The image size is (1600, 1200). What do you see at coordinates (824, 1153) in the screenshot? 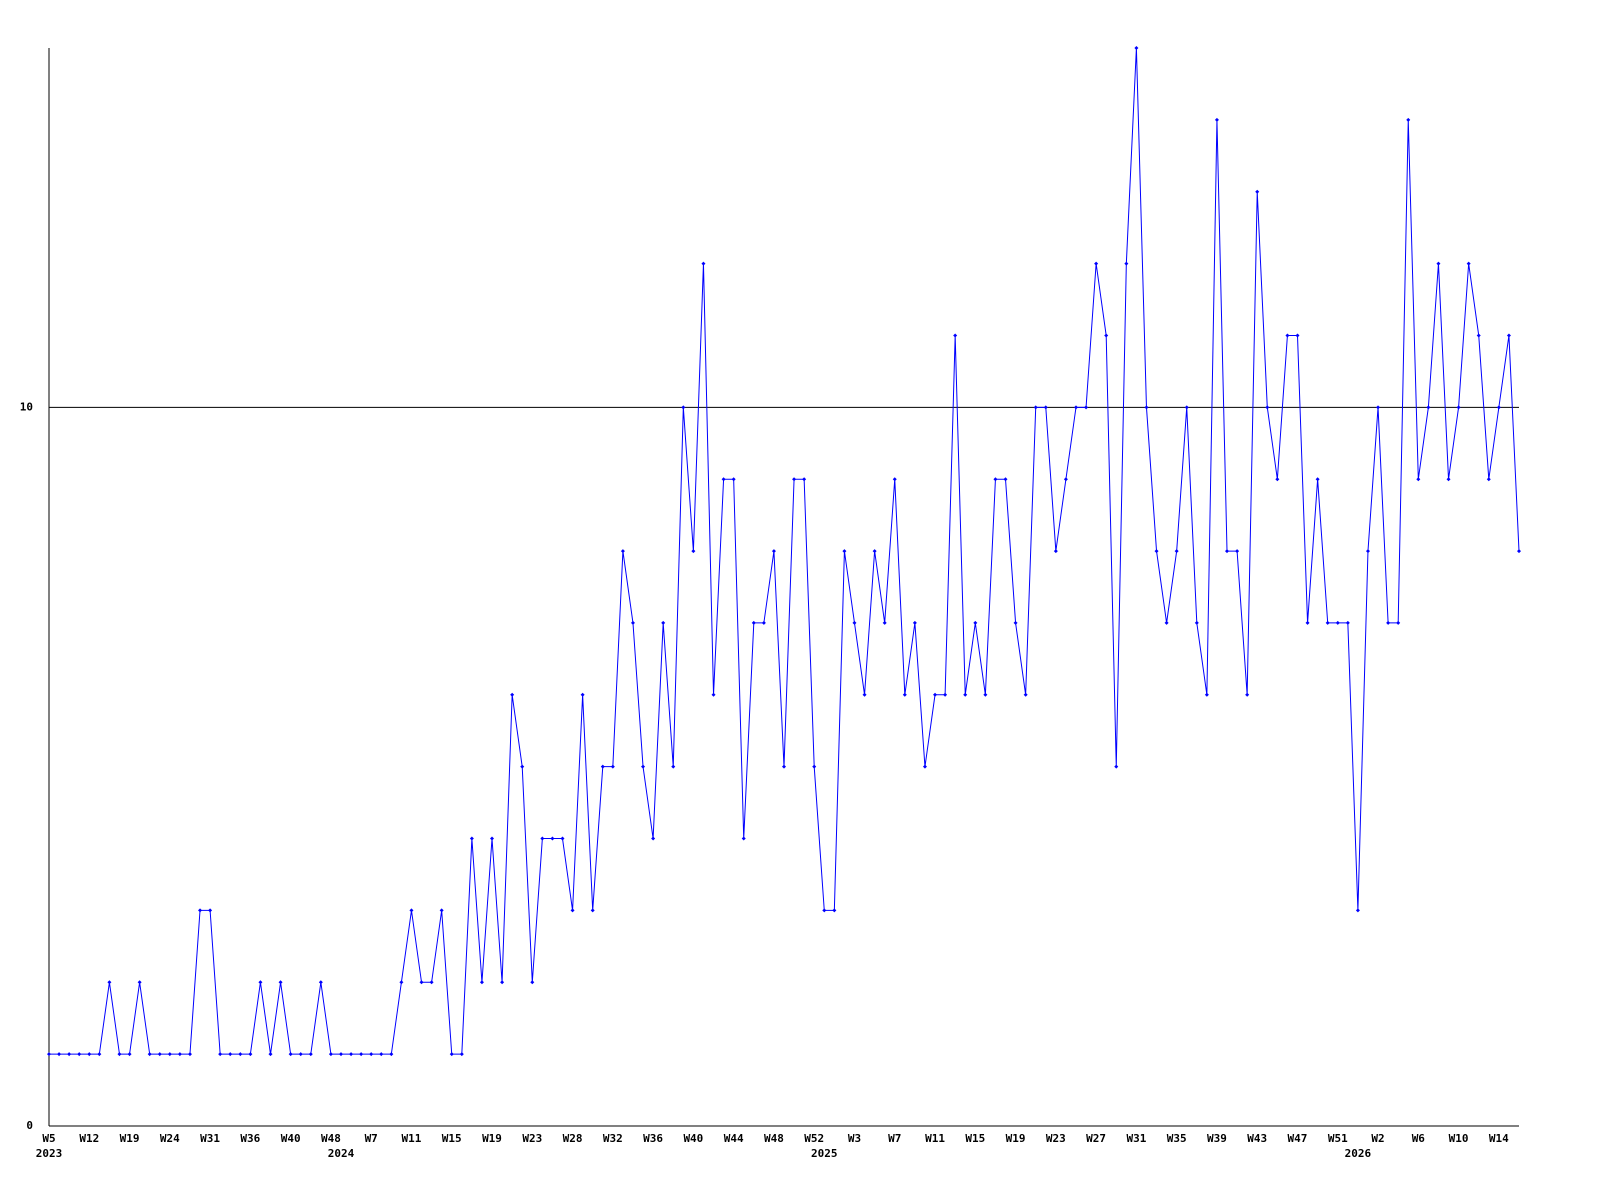
I see `x-year-label: 2025` at bounding box center [824, 1153].